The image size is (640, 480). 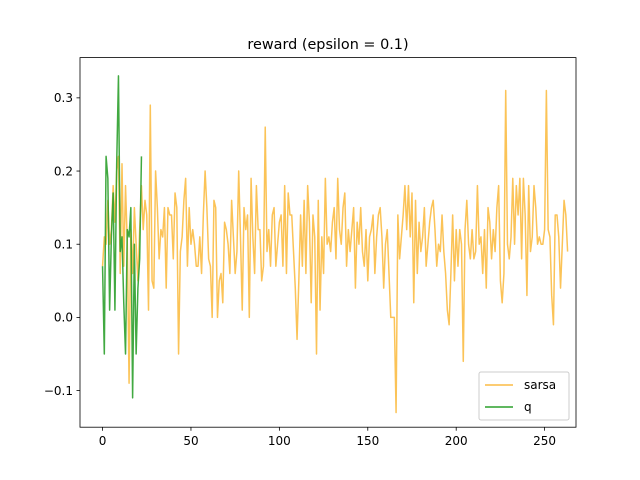 I want to click on y-tick-label: 0.1, so click(x=63, y=245).